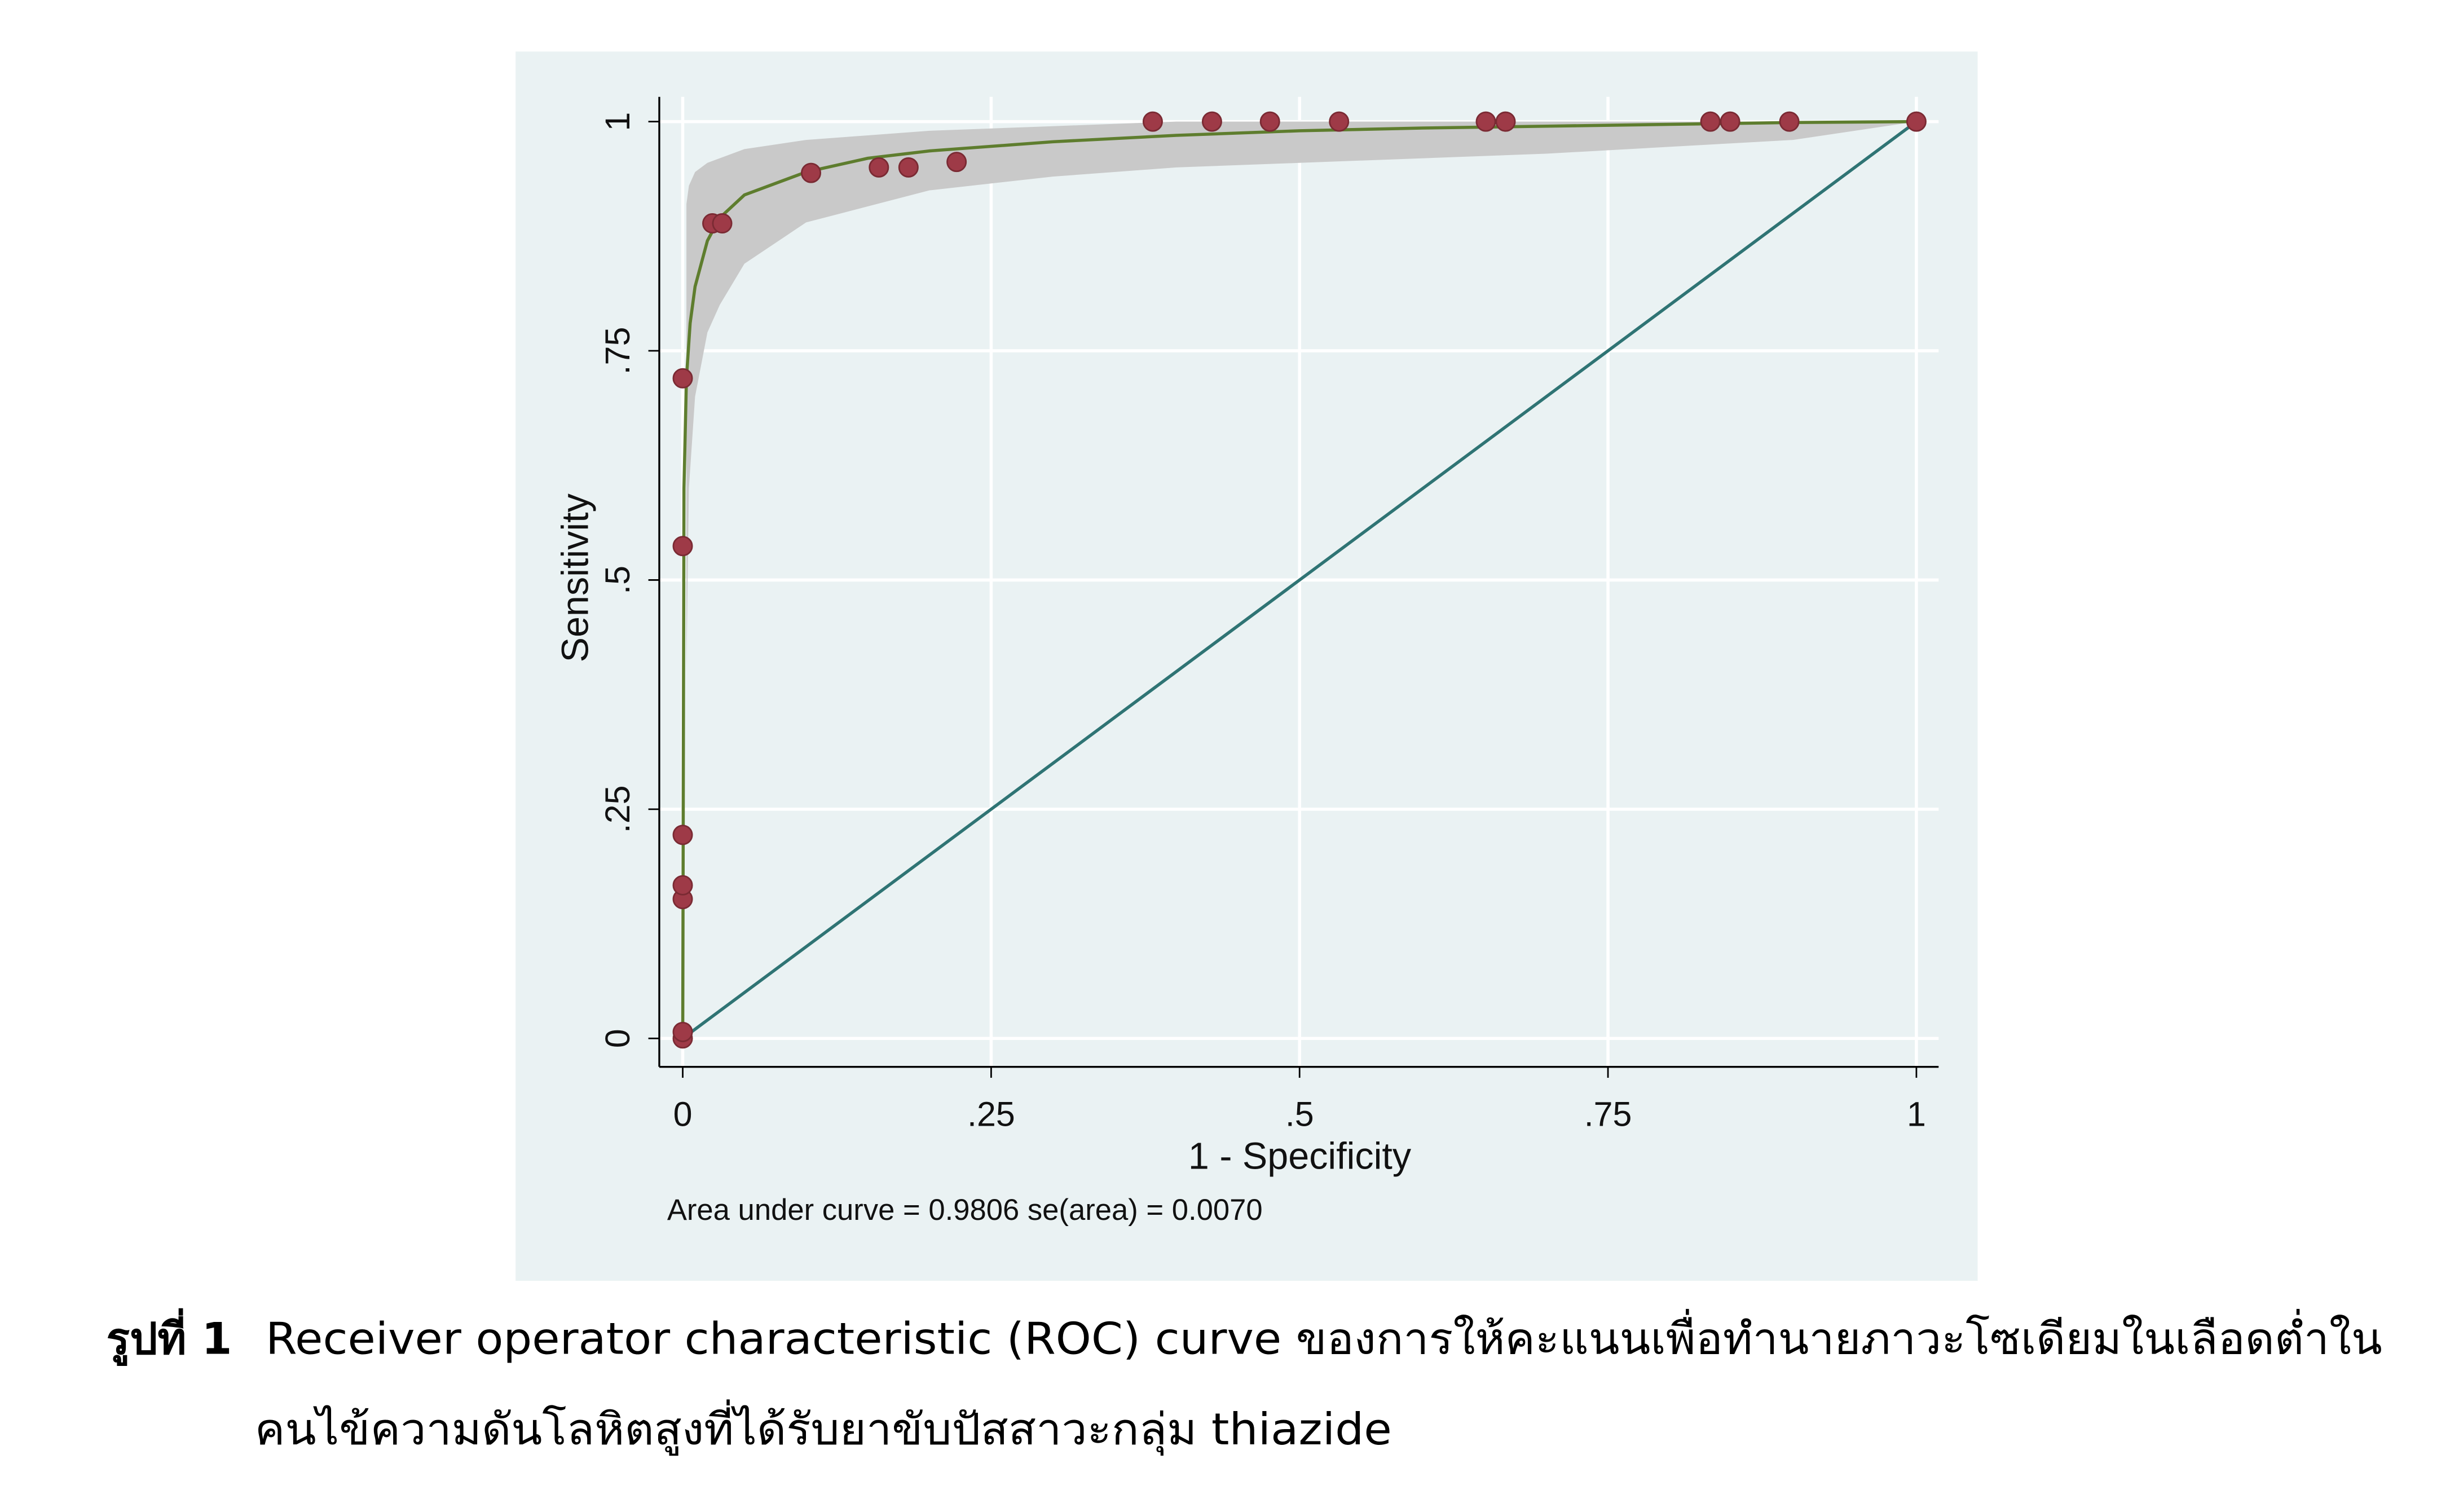 The height and width of the screenshot is (1512, 2437). I want to click on y-tick-label: .25, so click(617, 809).